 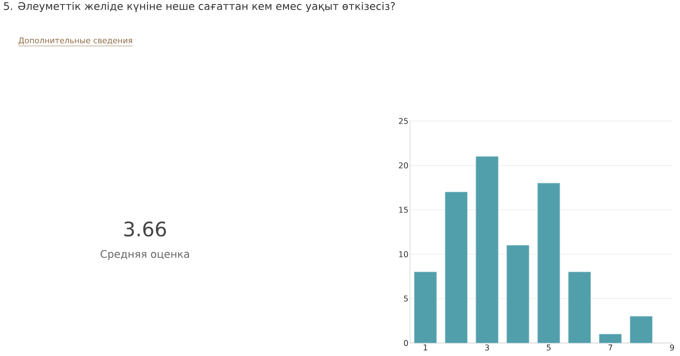 I want to click on text: Средняя оценка, so click(x=144, y=255).